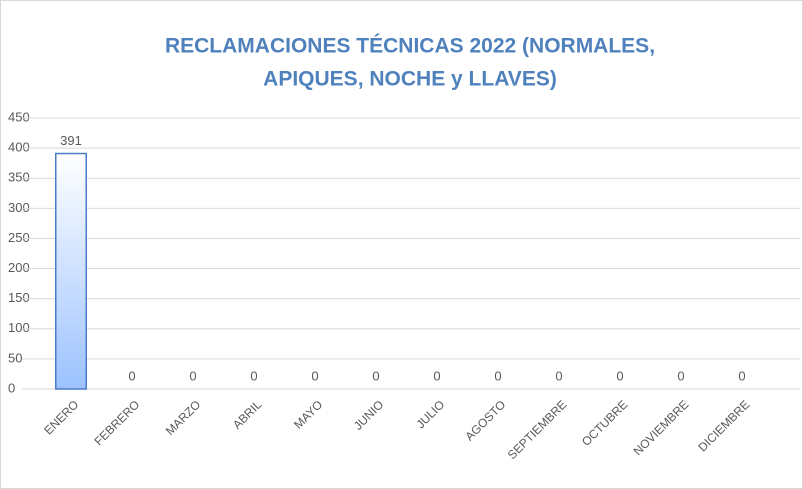 The height and width of the screenshot is (489, 803). I want to click on y-tick-label: 400, so click(19, 147).